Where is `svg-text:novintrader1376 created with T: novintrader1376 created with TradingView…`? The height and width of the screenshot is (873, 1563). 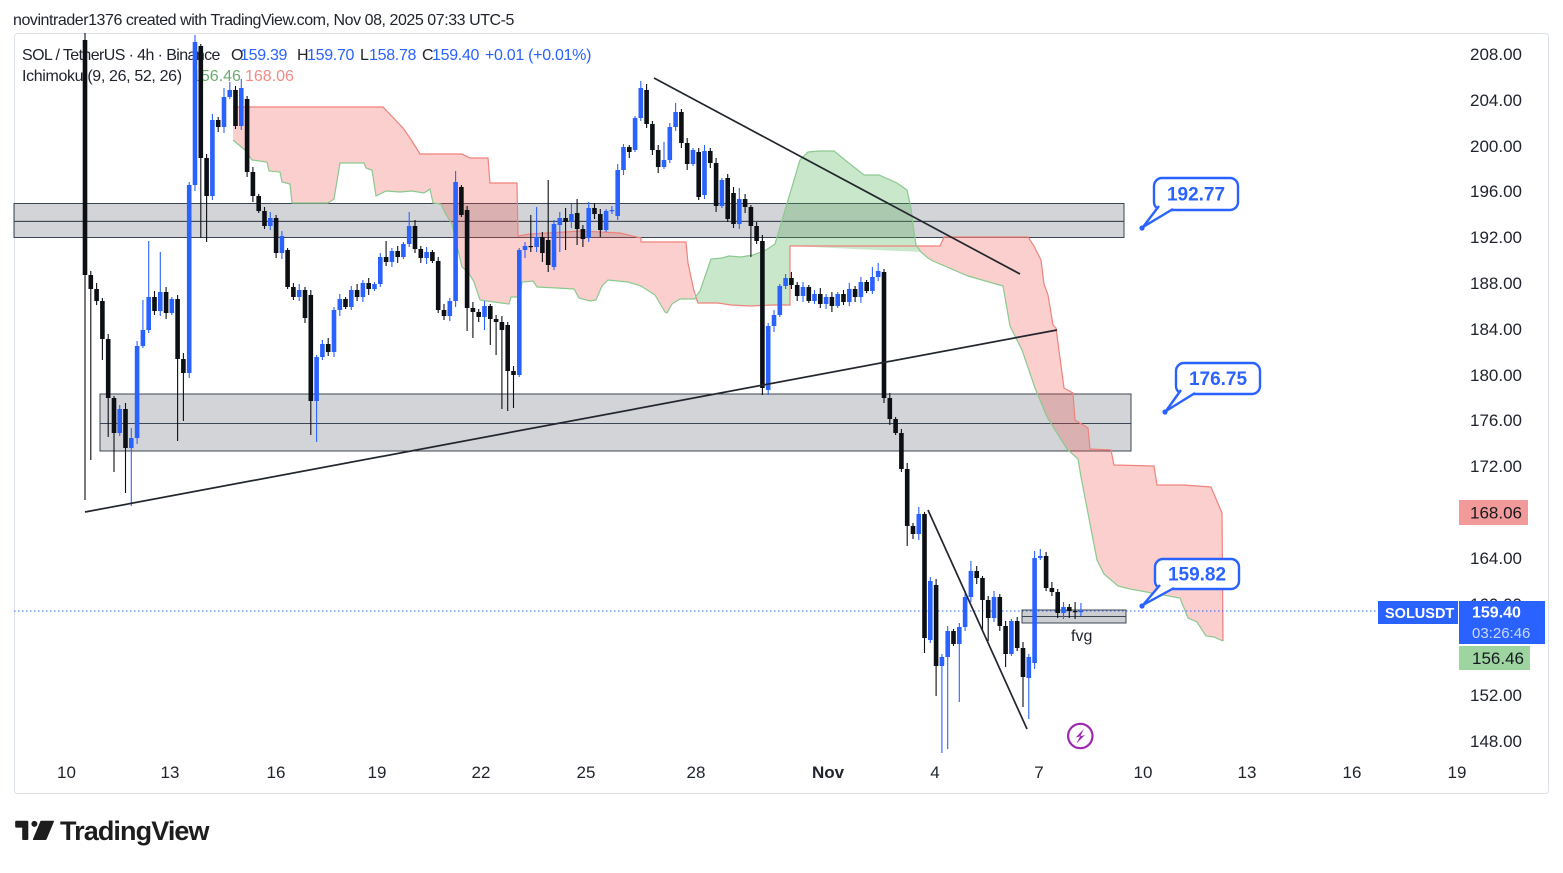 svg-text:novintrader1376 created with T: novintrader1376 created with TradingView… is located at coordinates (264, 20).